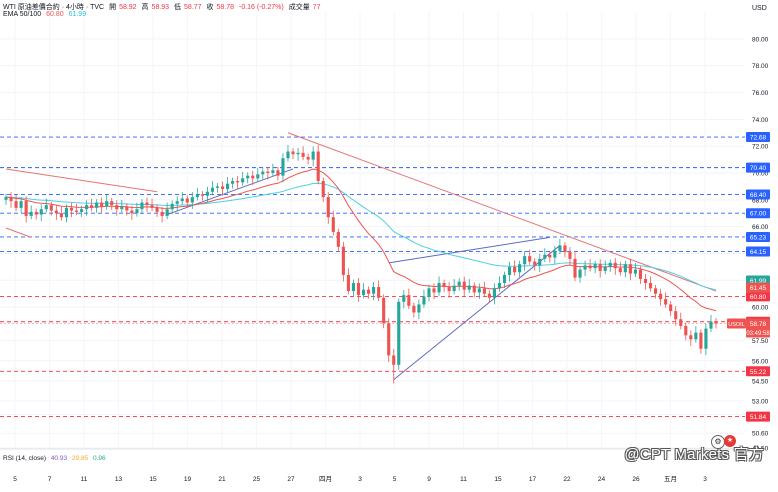  I want to click on rsi-value-2: 29.85, so click(80, 458).